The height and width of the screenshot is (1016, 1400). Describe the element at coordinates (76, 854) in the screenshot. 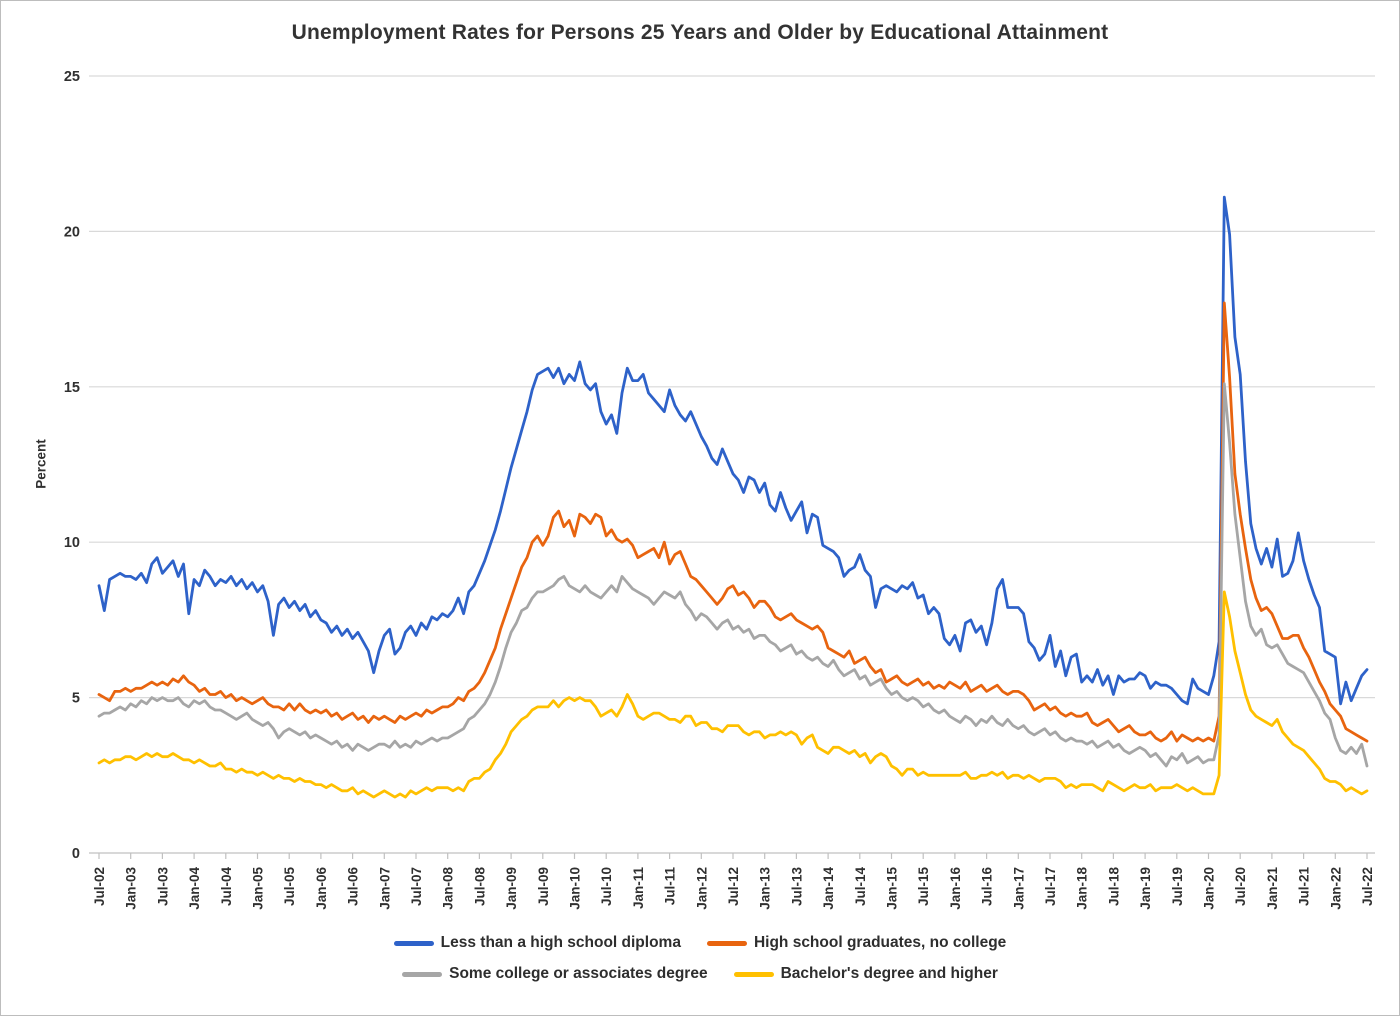

I see `y-tick-label: 0` at that location.